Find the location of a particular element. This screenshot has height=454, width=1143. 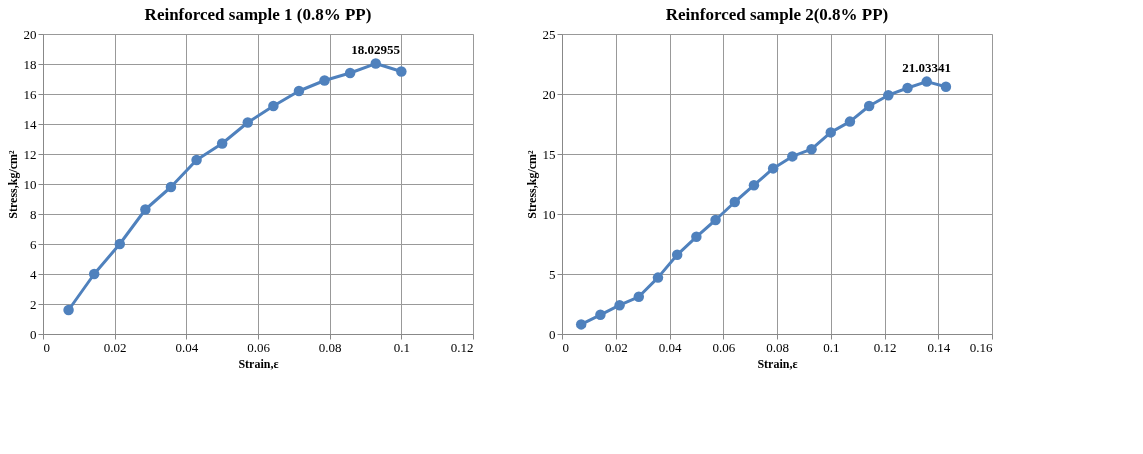

y-tick-label: 8 is located at coordinates (33, 214).